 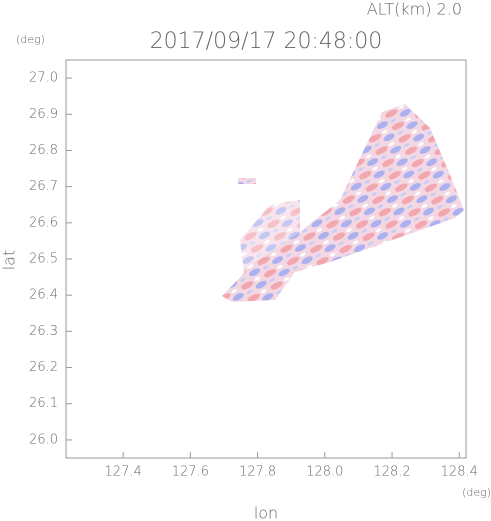 I want to click on doppler-echo, so click(x=247, y=181).